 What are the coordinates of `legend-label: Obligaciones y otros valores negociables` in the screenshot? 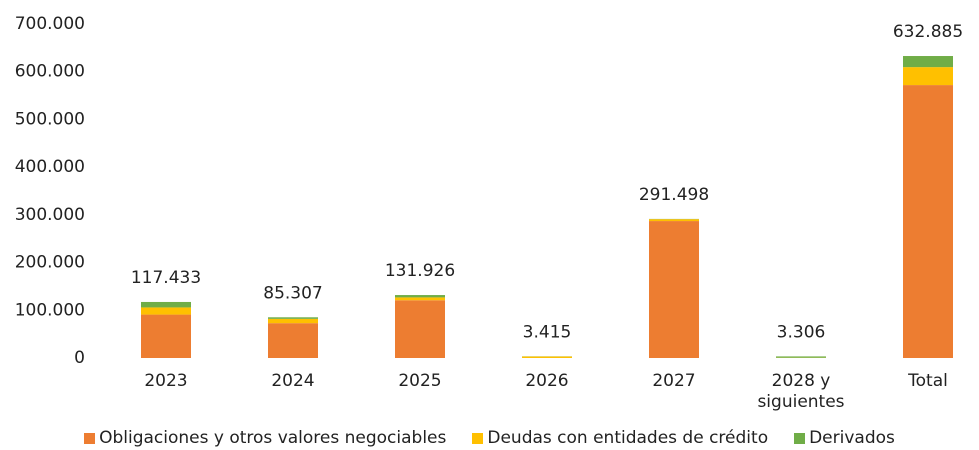 It's located at (273, 438).